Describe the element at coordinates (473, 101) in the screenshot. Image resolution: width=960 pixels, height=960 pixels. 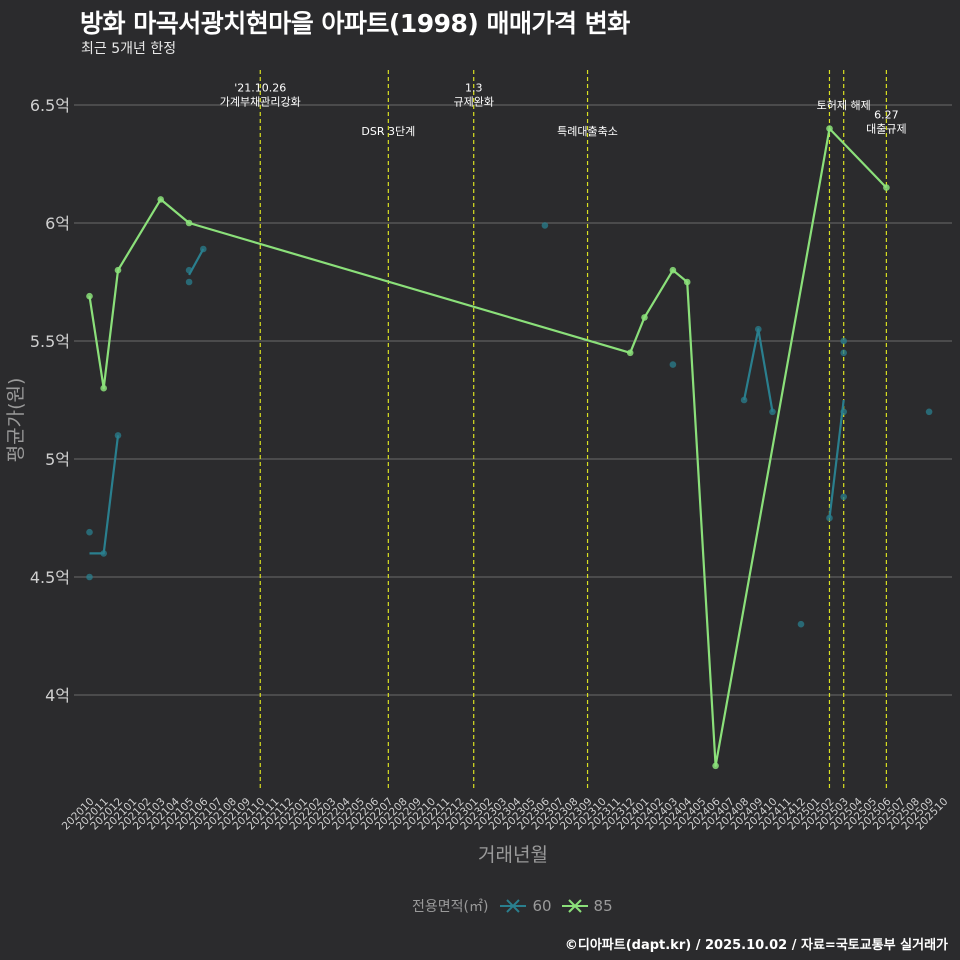
I see `event-label: 규제완화` at that location.